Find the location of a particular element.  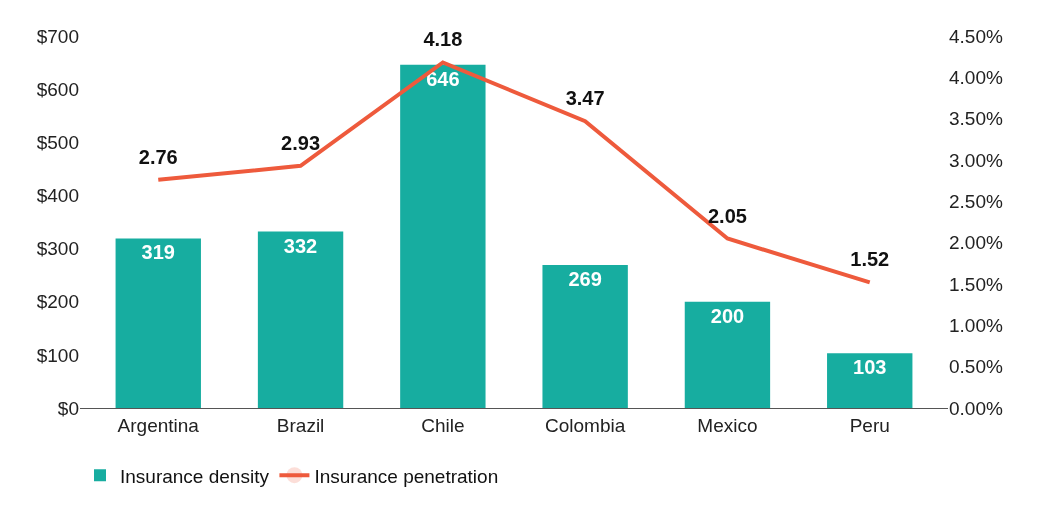

x-tick-label: Chile is located at coordinates (443, 425).